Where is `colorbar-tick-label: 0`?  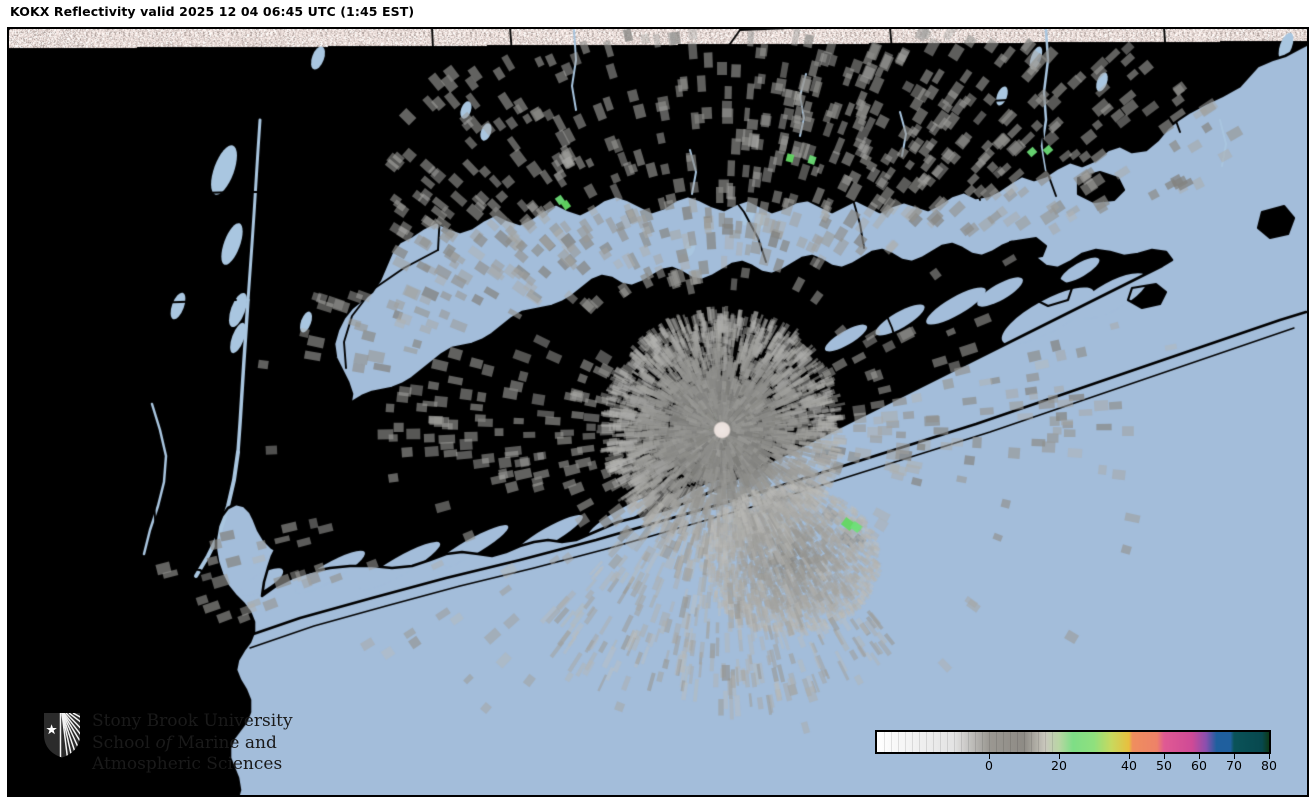 colorbar-tick-label: 0 is located at coordinates (989, 765).